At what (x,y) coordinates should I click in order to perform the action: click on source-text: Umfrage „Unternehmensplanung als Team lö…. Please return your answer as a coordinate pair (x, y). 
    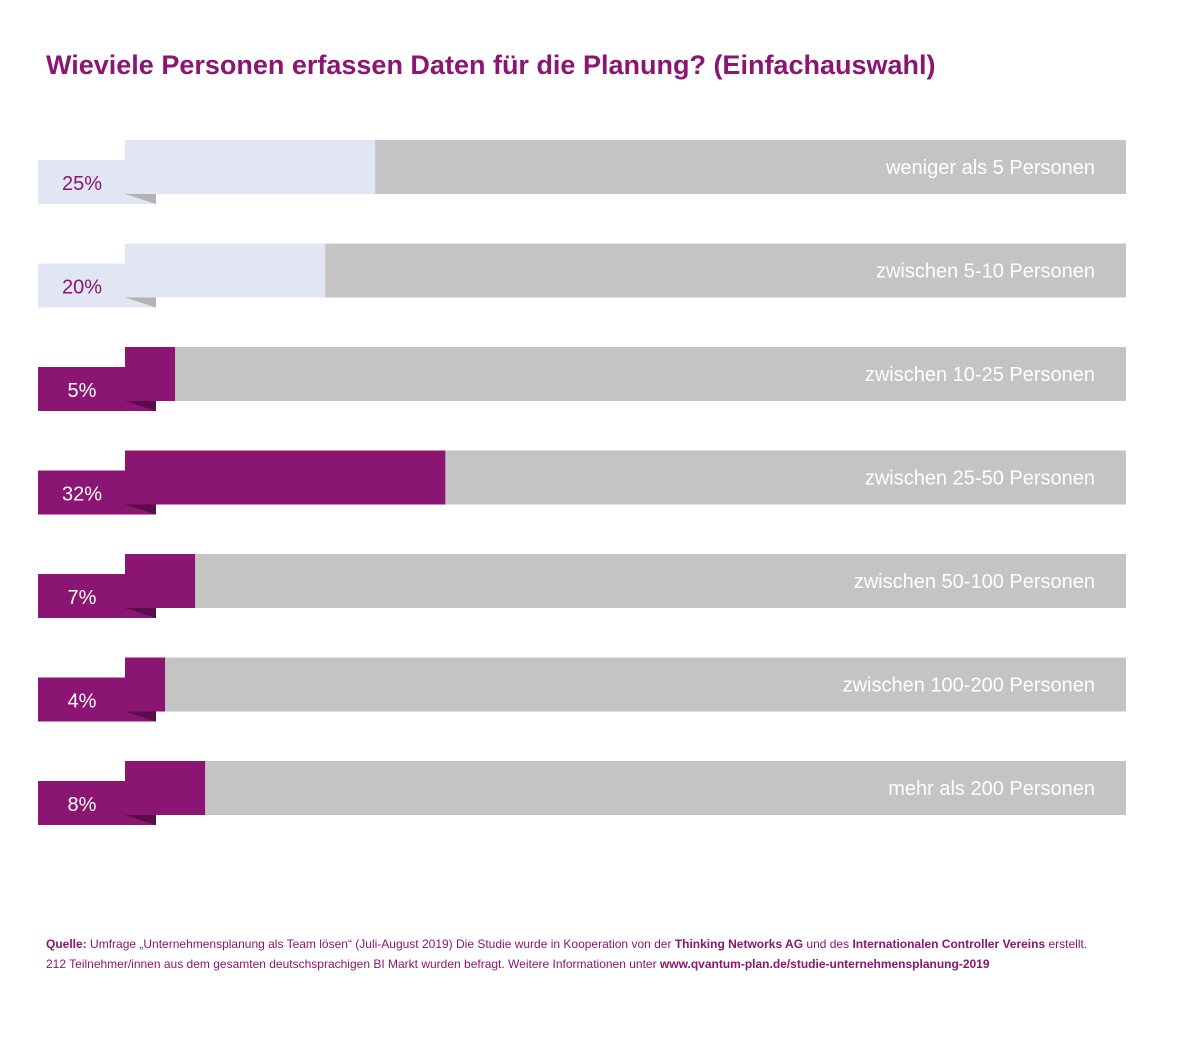
    Looking at the image, I should click on (381, 944).